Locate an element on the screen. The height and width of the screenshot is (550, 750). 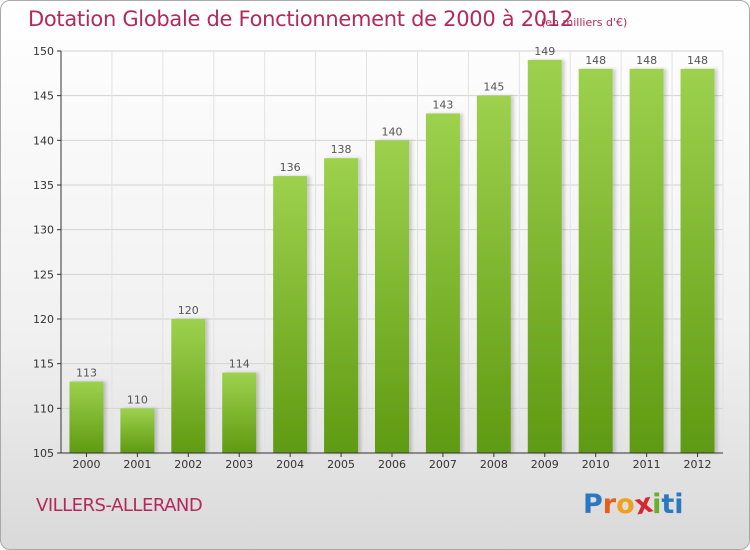
y-tick-label: 130 is located at coordinates (43, 230).